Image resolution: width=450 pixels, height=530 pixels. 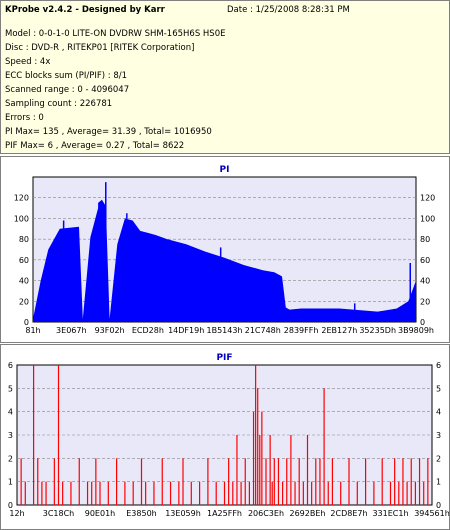 What do you see at coordinates (24, 260) in the screenshot?
I see `y-tick-label-left: 60` at bounding box center [24, 260].